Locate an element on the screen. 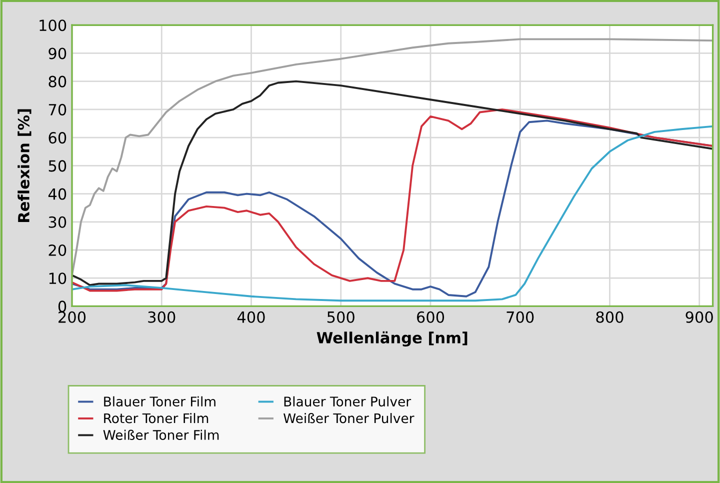  legend-label: Weißer Toner Pulver is located at coordinates (349, 418).